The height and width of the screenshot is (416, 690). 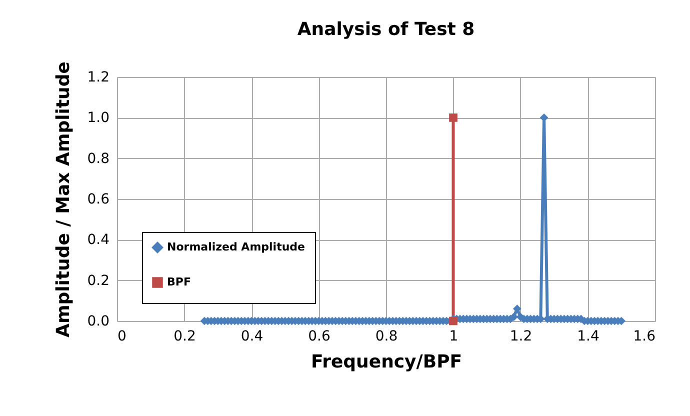 I want to click on chart-title: Analysis of Test 8, so click(x=386, y=29).